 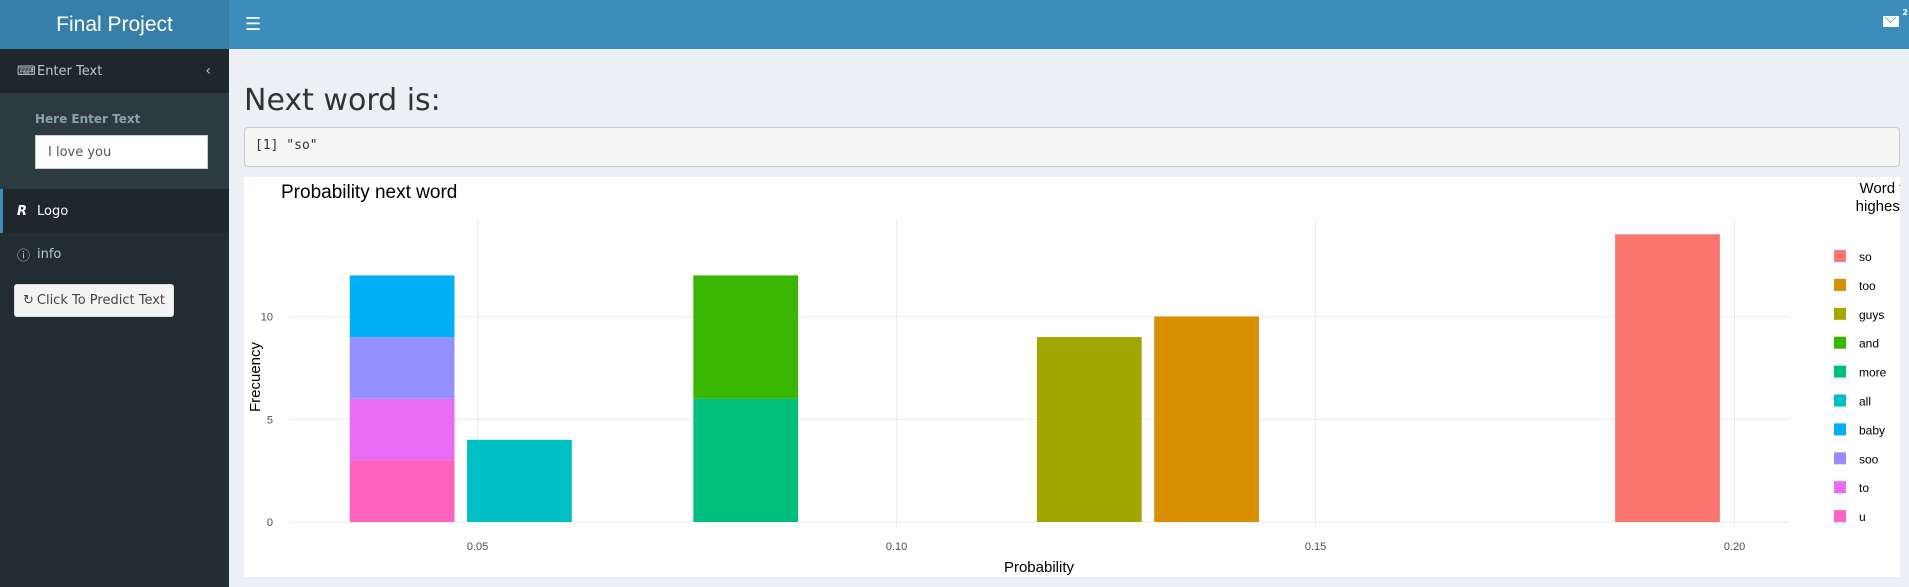 What do you see at coordinates (1869, 344) in the screenshot?
I see `legend-label: and` at bounding box center [1869, 344].